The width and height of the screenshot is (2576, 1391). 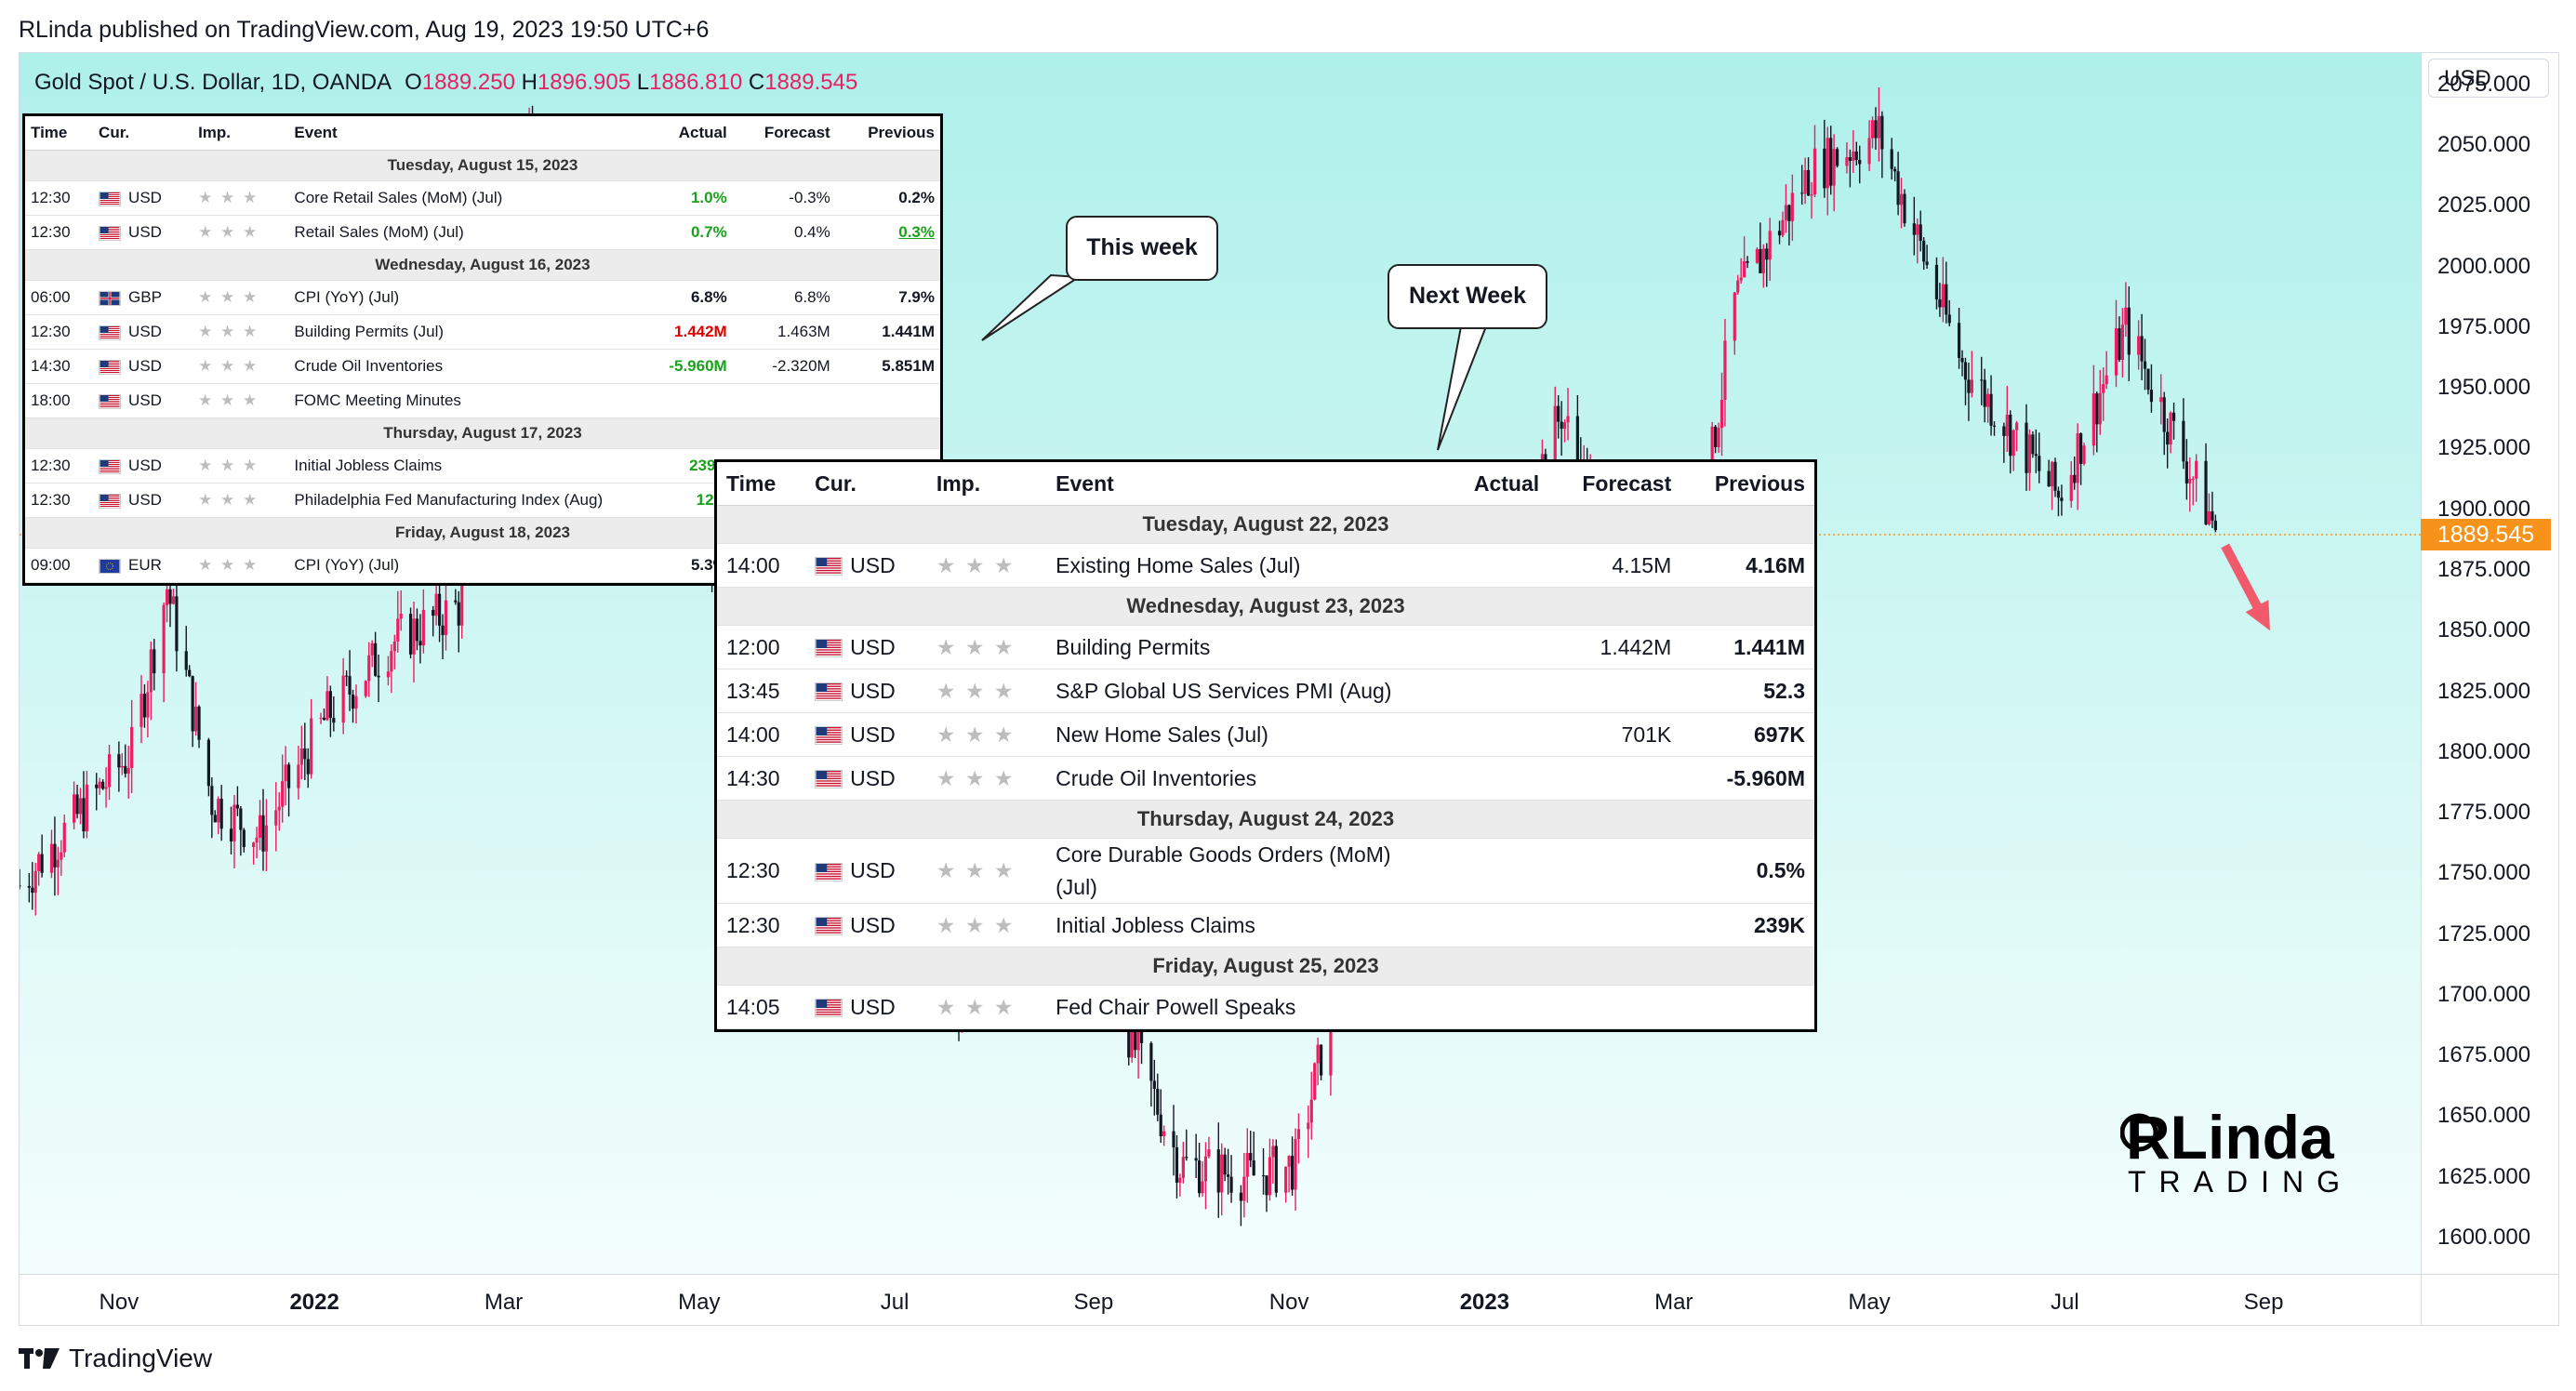 I want to click on tradingview-logo-icon, so click(x=39, y=1358).